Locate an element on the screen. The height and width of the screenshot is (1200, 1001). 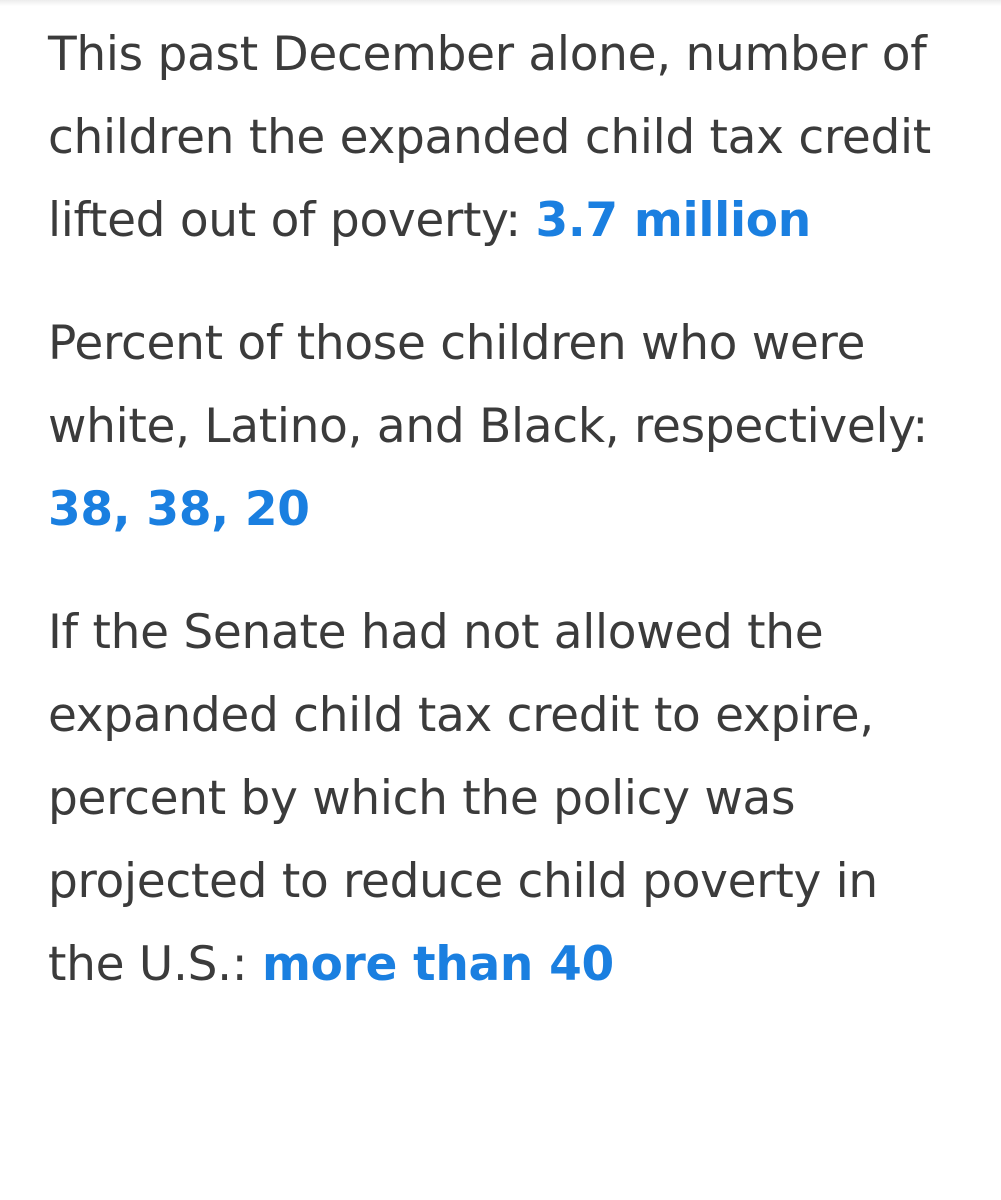
fact-answer: more than 40 is located at coordinates (437, 964).